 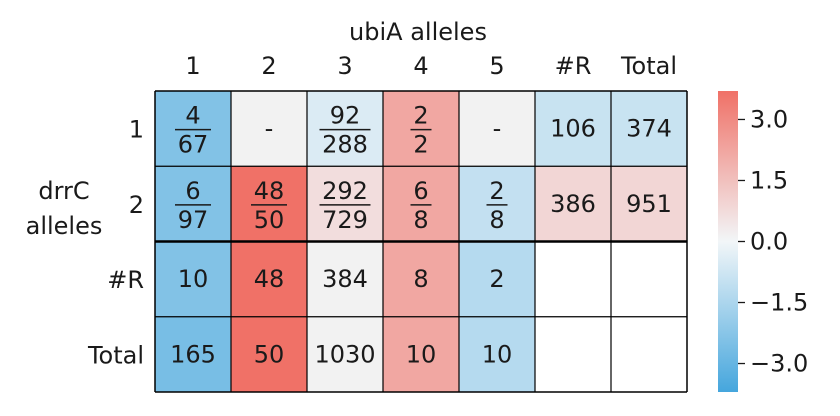 I want to click on cell-numerator: 292, so click(x=345, y=191).